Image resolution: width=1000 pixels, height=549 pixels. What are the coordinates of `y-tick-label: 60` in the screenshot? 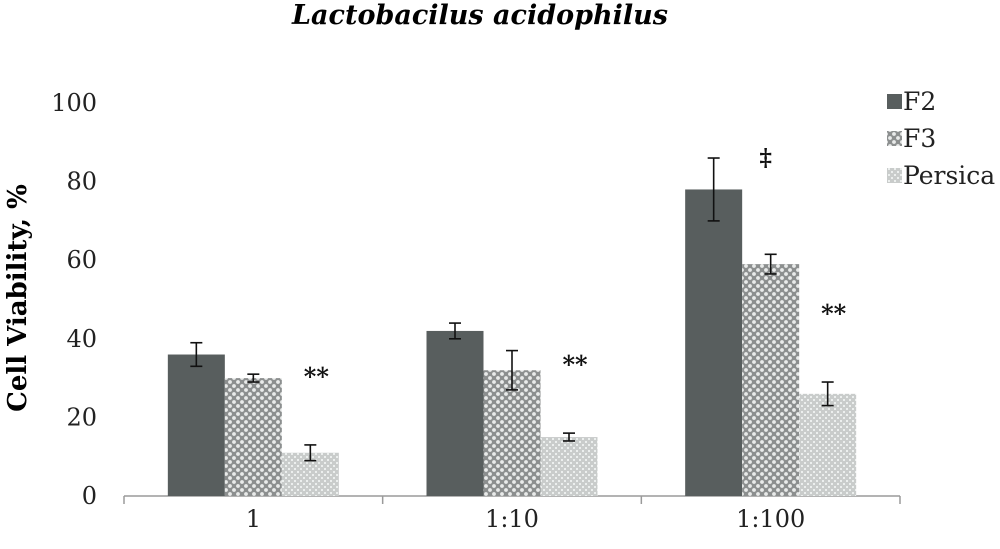 It's located at (81, 260).